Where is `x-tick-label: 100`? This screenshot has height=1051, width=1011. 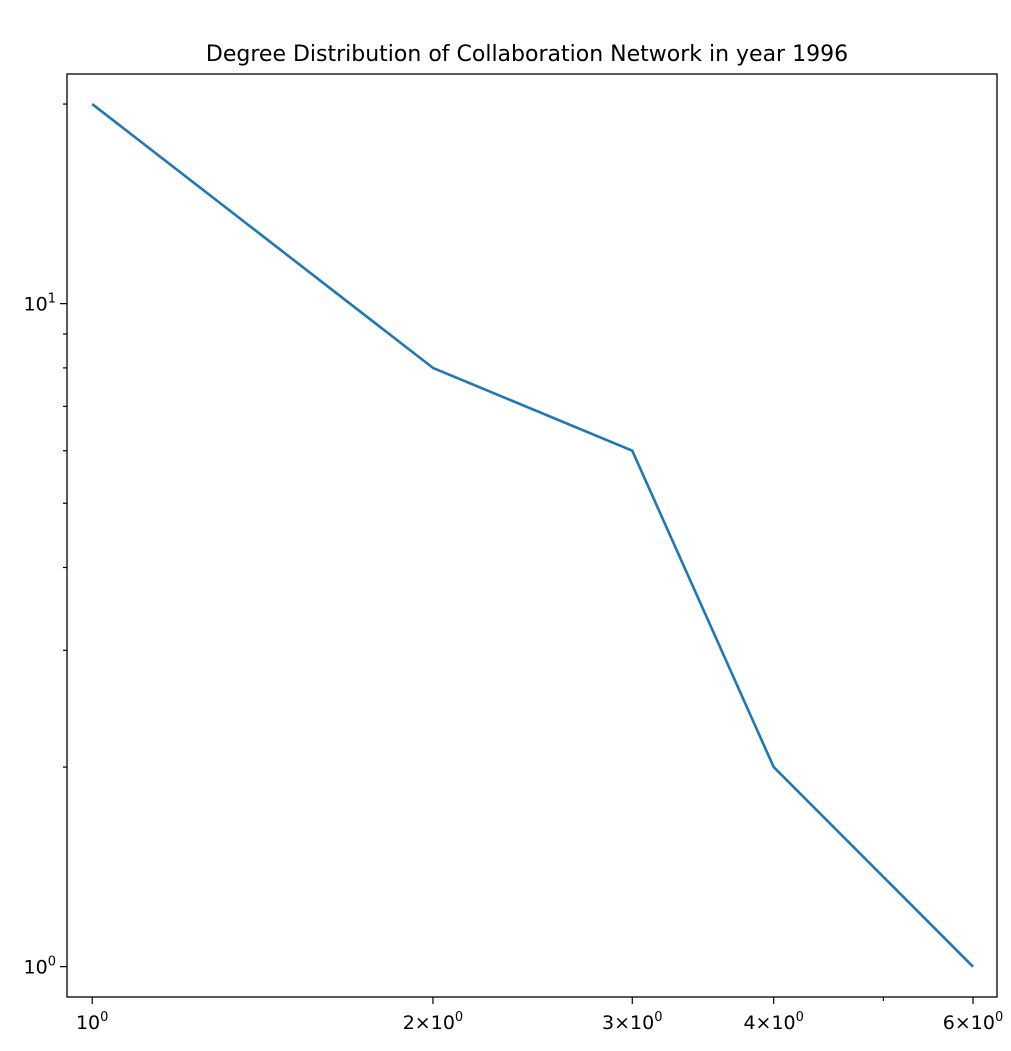 x-tick-label: 100 is located at coordinates (92, 1022).